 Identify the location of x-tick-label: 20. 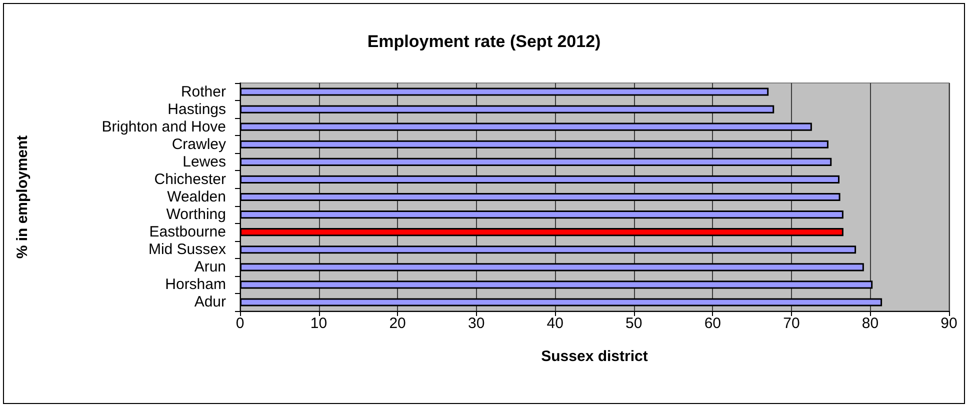
(397, 323).